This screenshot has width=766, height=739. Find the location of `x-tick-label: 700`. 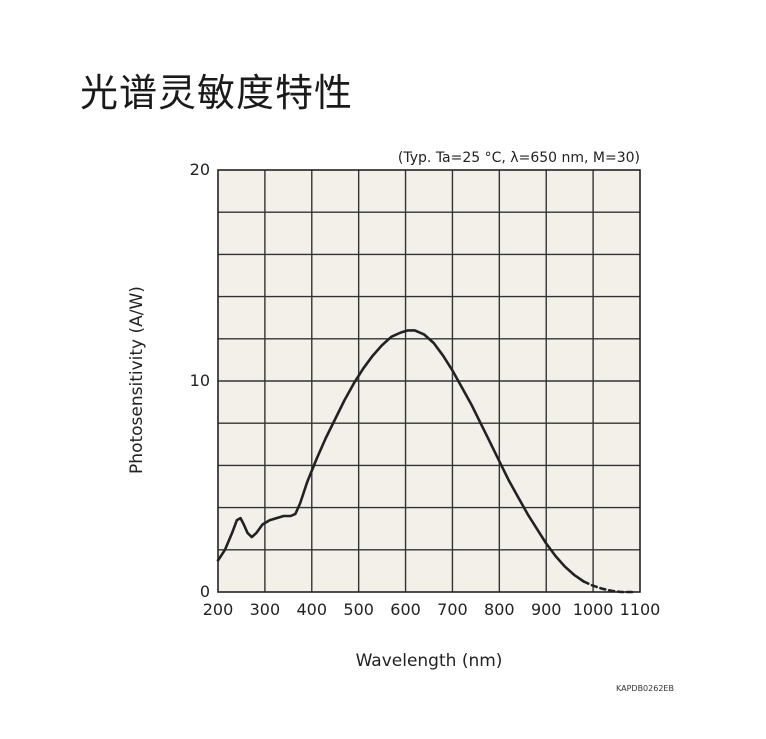

x-tick-label: 700 is located at coordinates (452, 609).